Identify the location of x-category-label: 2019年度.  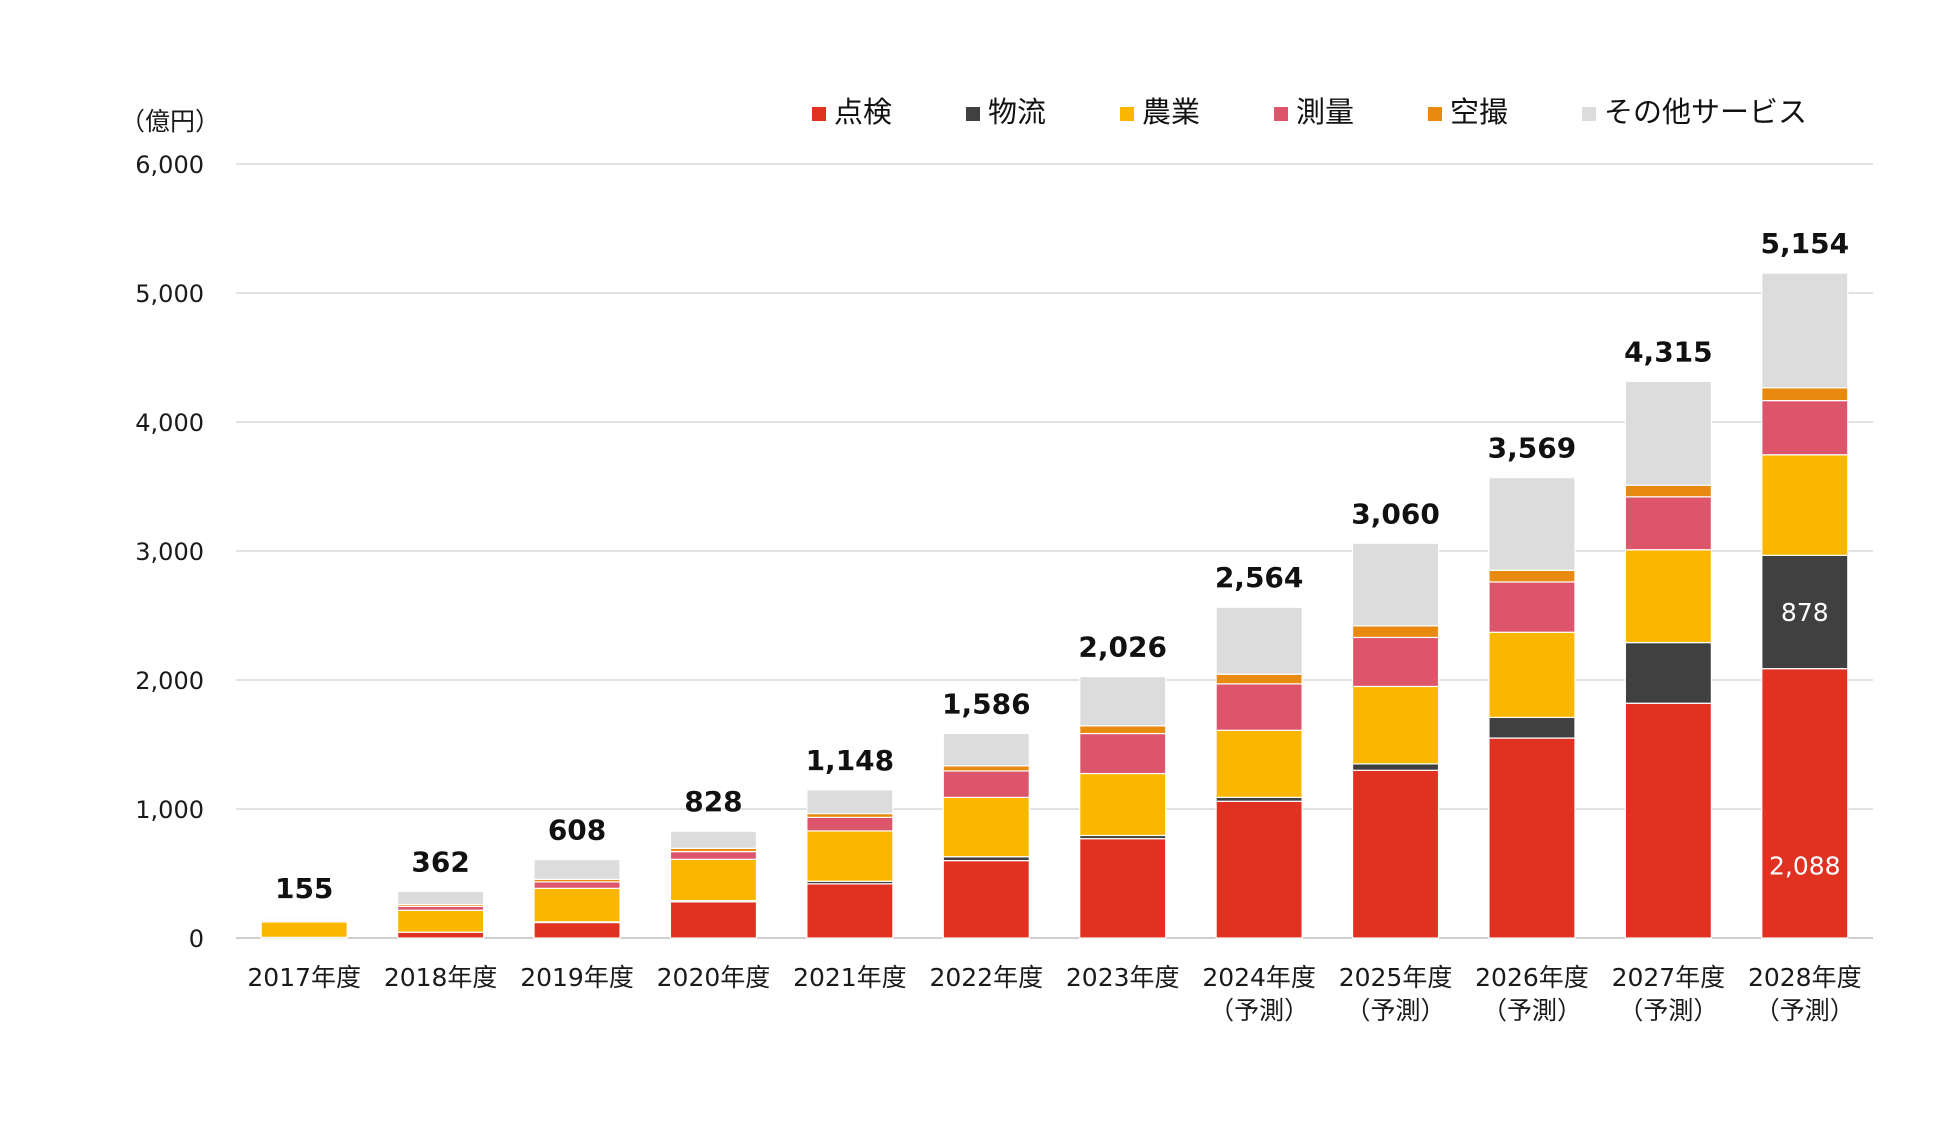
(577, 977).